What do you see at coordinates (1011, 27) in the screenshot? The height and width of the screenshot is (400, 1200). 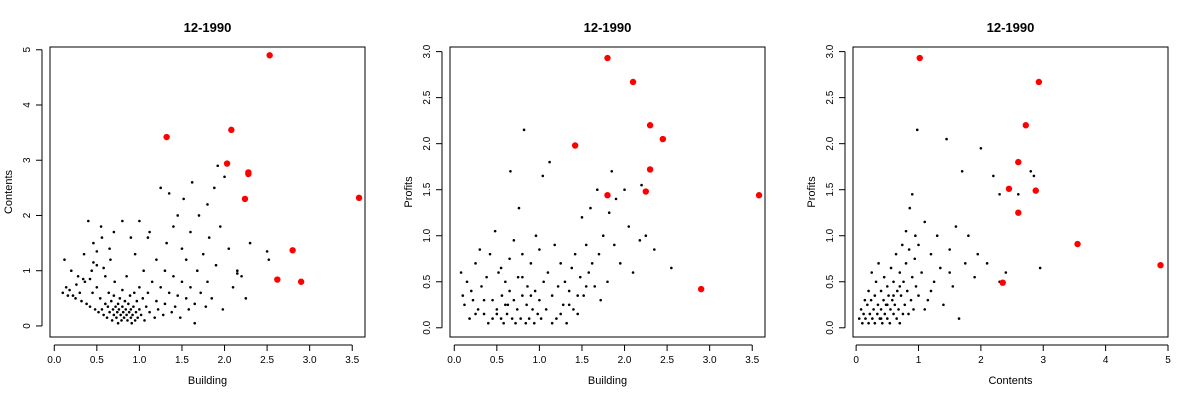 I see `chart-title: 12-1990` at bounding box center [1011, 27].